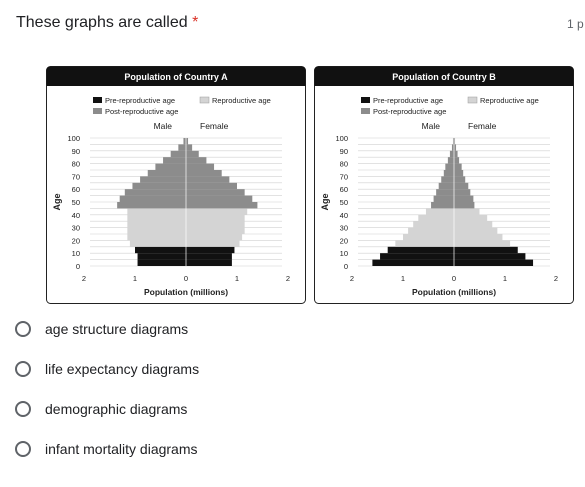 The height and width of the screenshot is (487, 585). What do you see at coordinates (344, 215) in the screenshot?
I see `y-tick-label: 40` at bounding box center [344, 215].